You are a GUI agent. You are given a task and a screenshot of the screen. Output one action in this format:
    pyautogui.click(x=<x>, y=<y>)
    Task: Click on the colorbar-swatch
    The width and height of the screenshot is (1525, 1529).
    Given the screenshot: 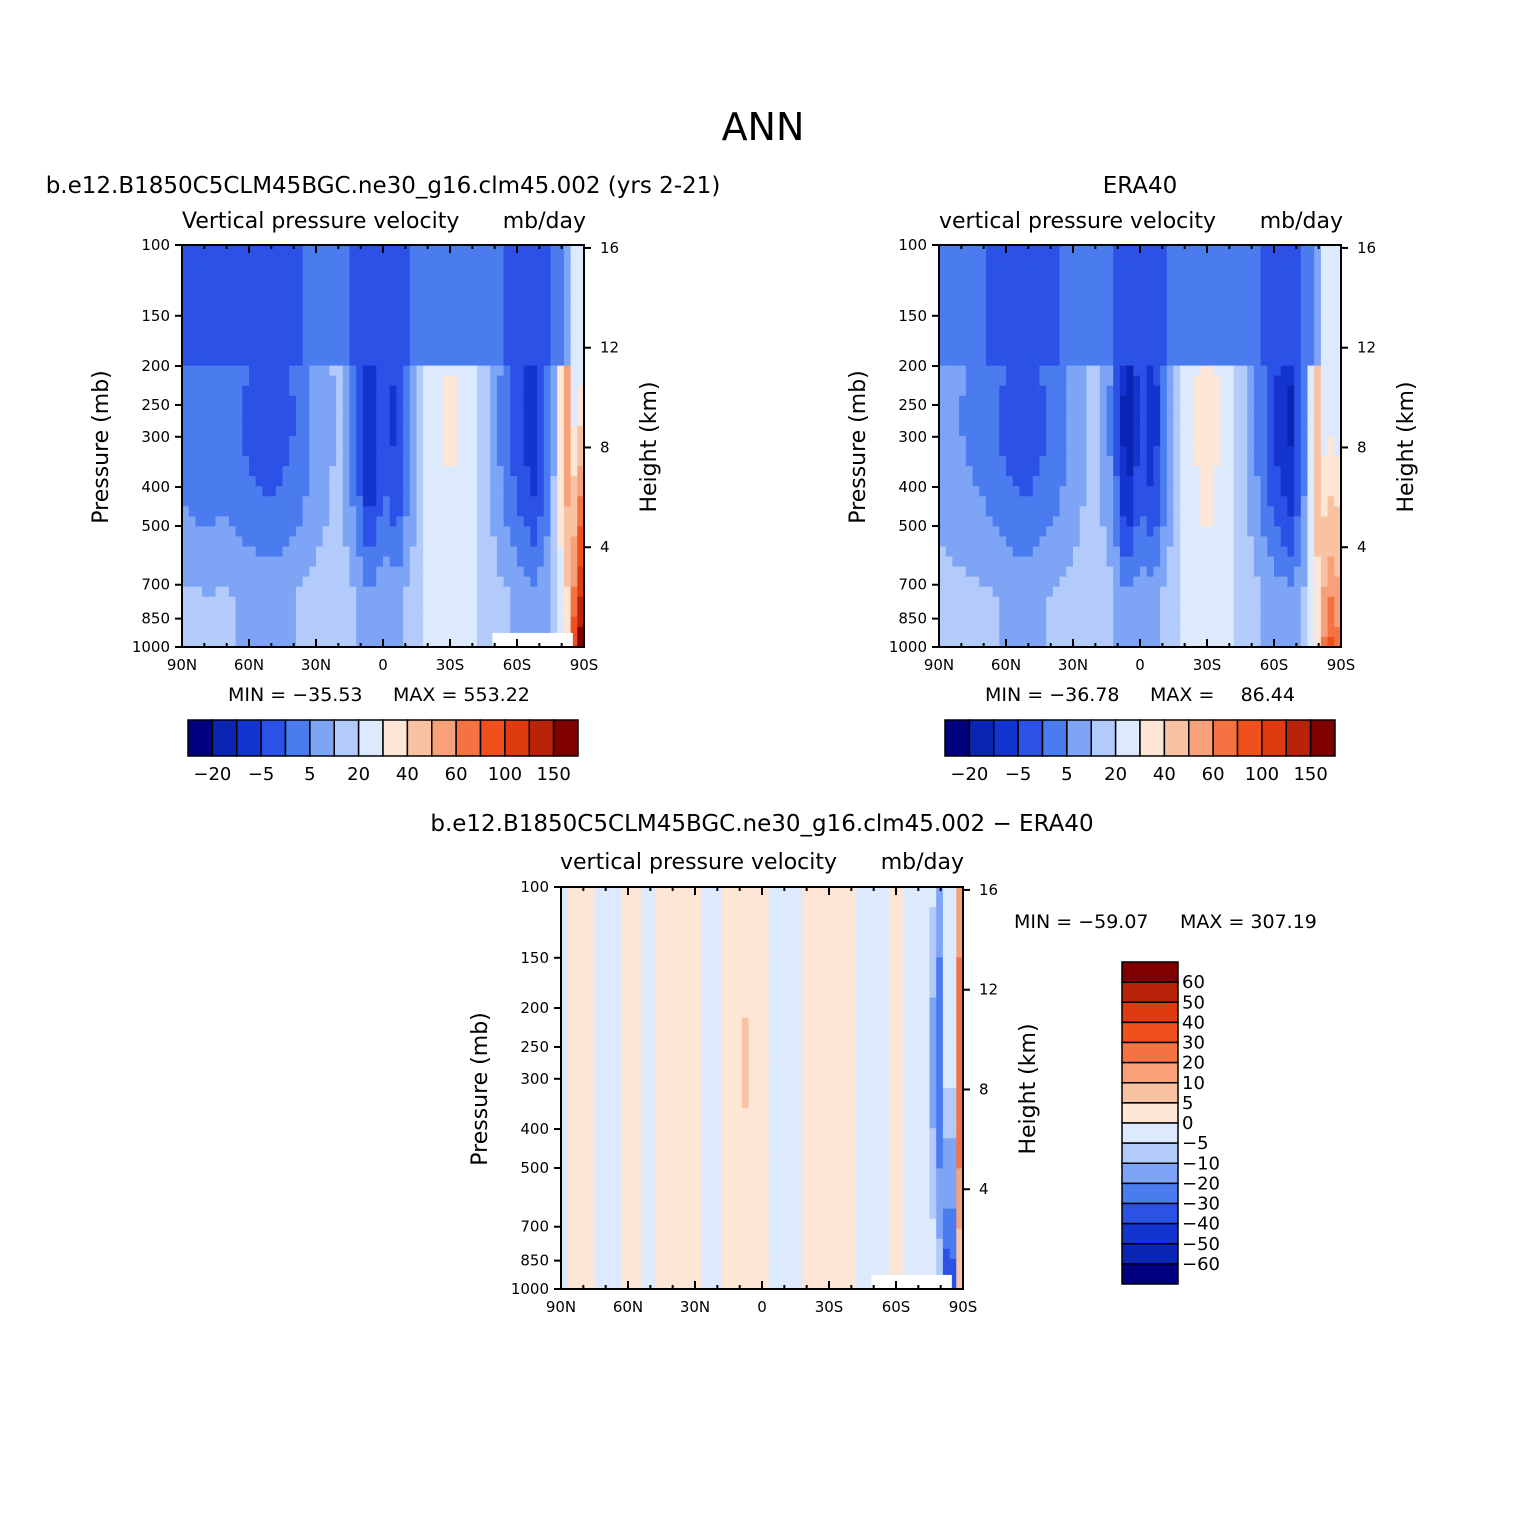 What is the action you would take?
    pyautogui.click(x=249, y=738)
    